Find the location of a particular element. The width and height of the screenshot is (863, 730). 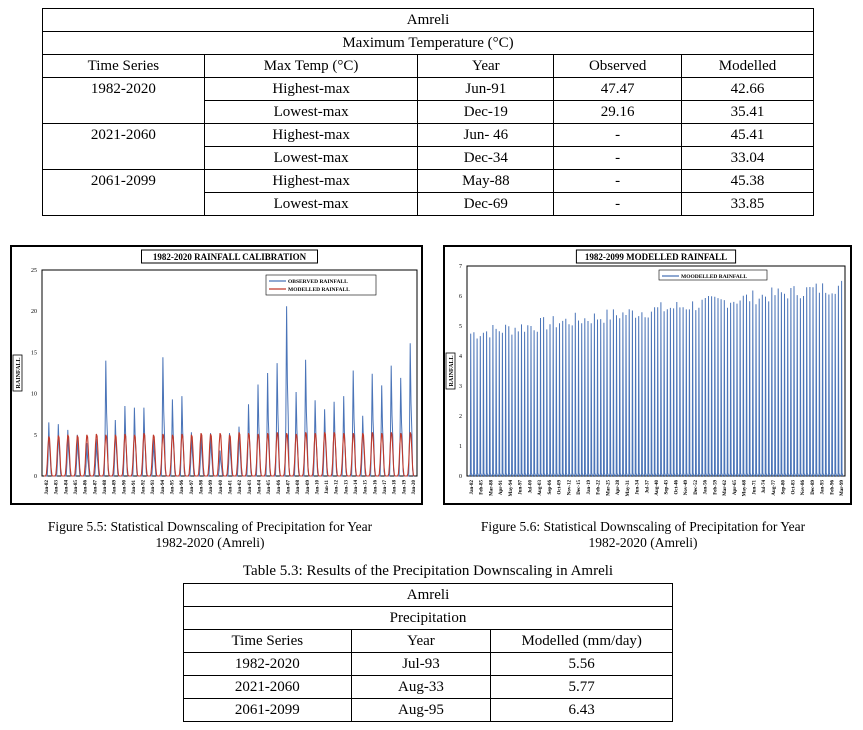

x-tick-label: Jan-04 is located at coordinates (259, 487).